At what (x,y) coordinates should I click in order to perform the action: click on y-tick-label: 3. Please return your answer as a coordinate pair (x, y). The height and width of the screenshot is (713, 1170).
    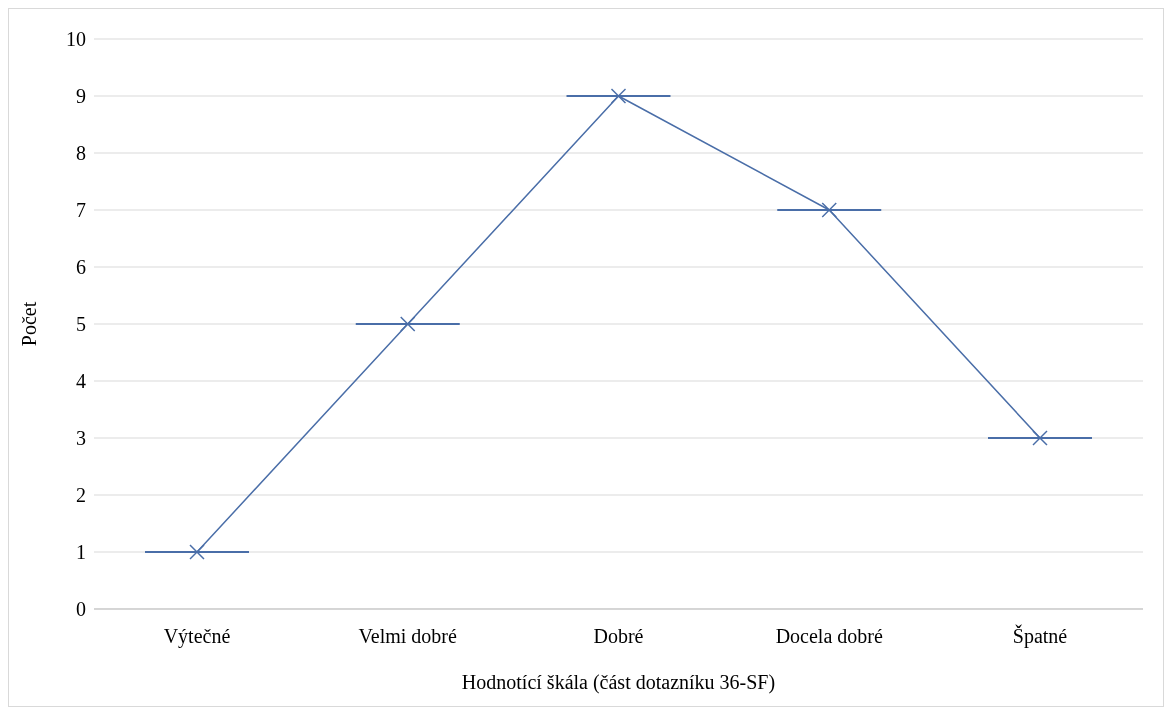
    Looking at the image, I should click on (81, 438).